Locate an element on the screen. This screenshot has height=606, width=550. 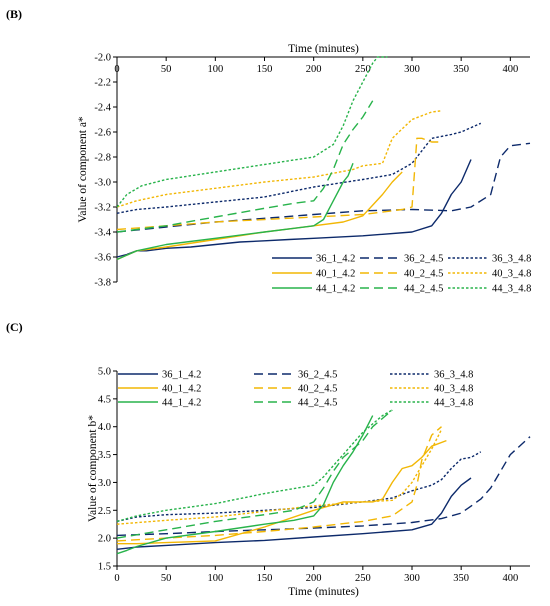
series-line-40_1_4.2 is located at coordinates (282, 492).